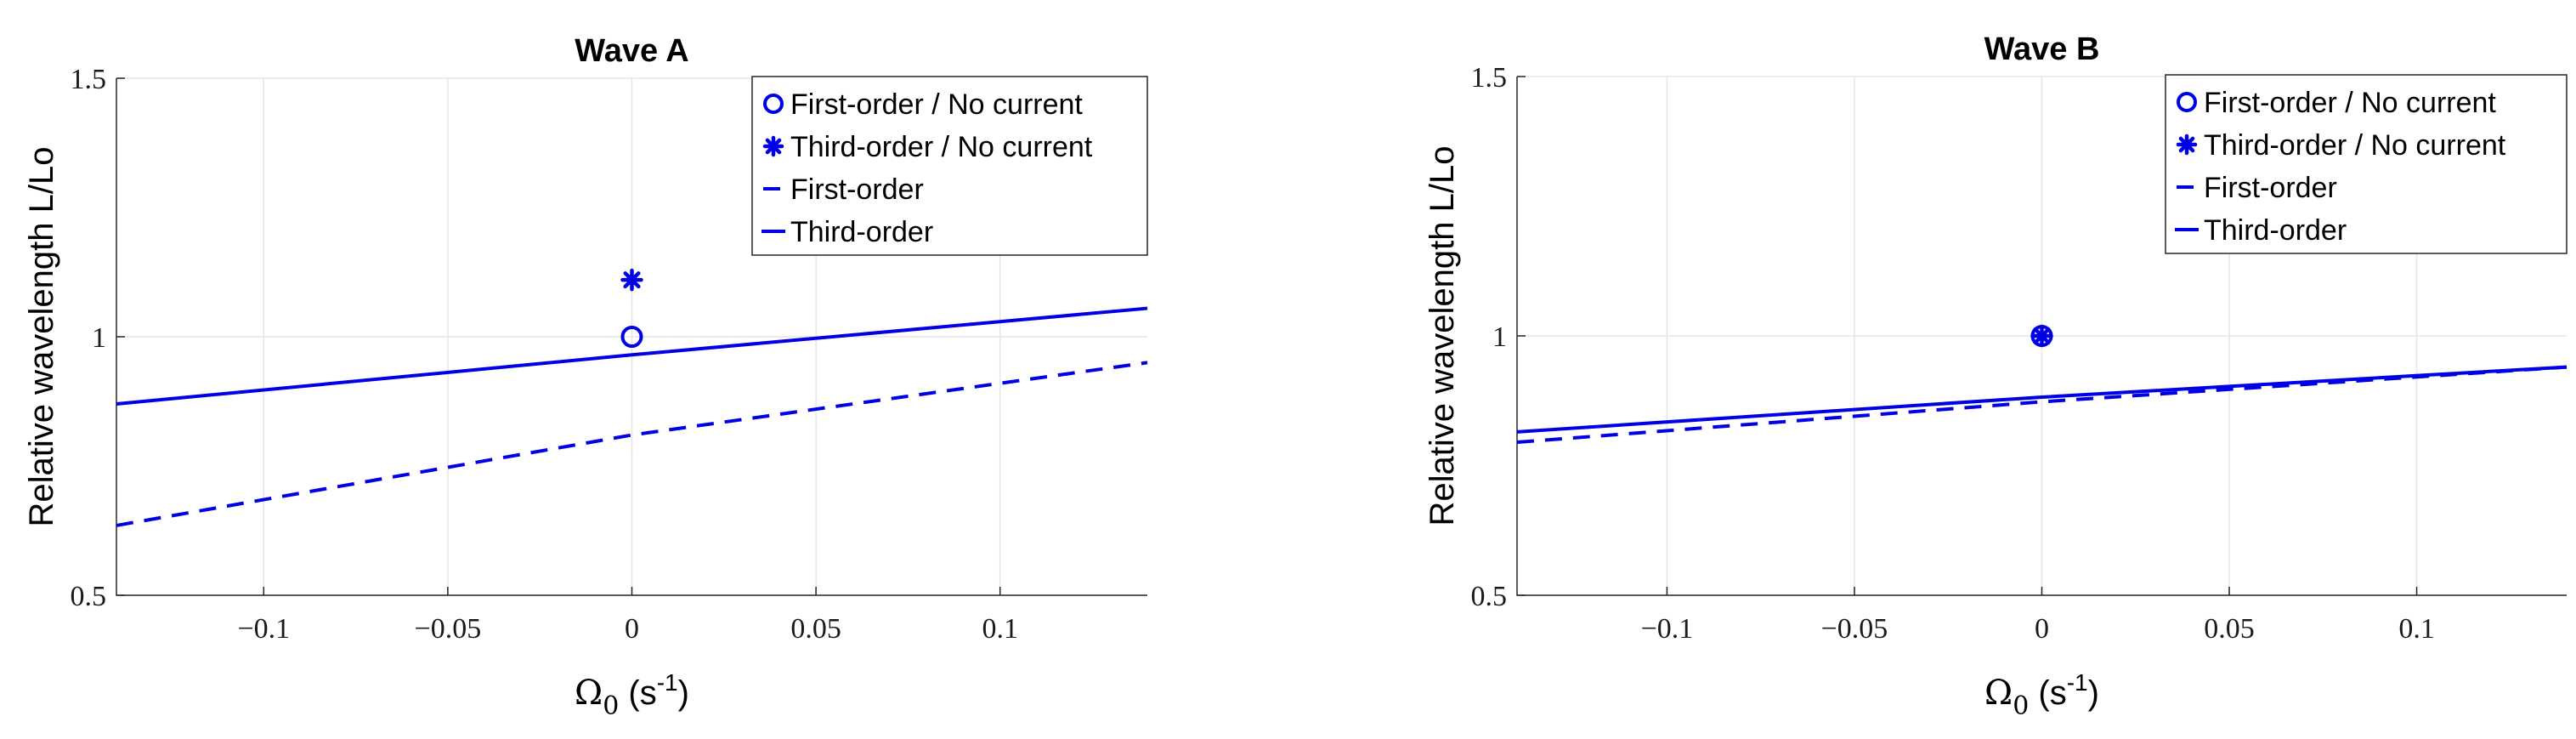 The width and height of the screenshot is (2576, 739). I want to click on chart-title: Wave A, so click(631, 51).